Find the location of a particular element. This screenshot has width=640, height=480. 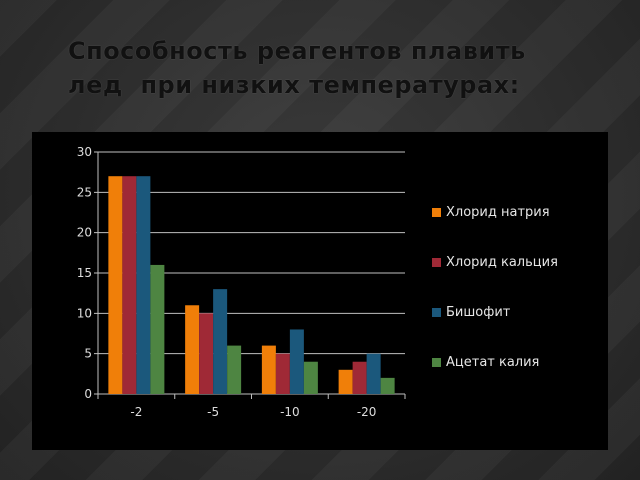

slide-title-line-1: Способность реагентов плавить is located at coordinates (297, 51).